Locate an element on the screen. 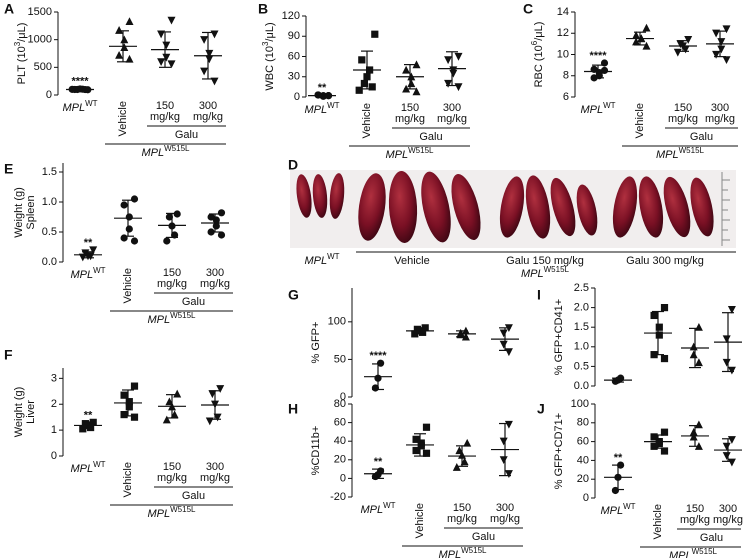  y-tick-label: 12 is located at coordinates (563, 33).